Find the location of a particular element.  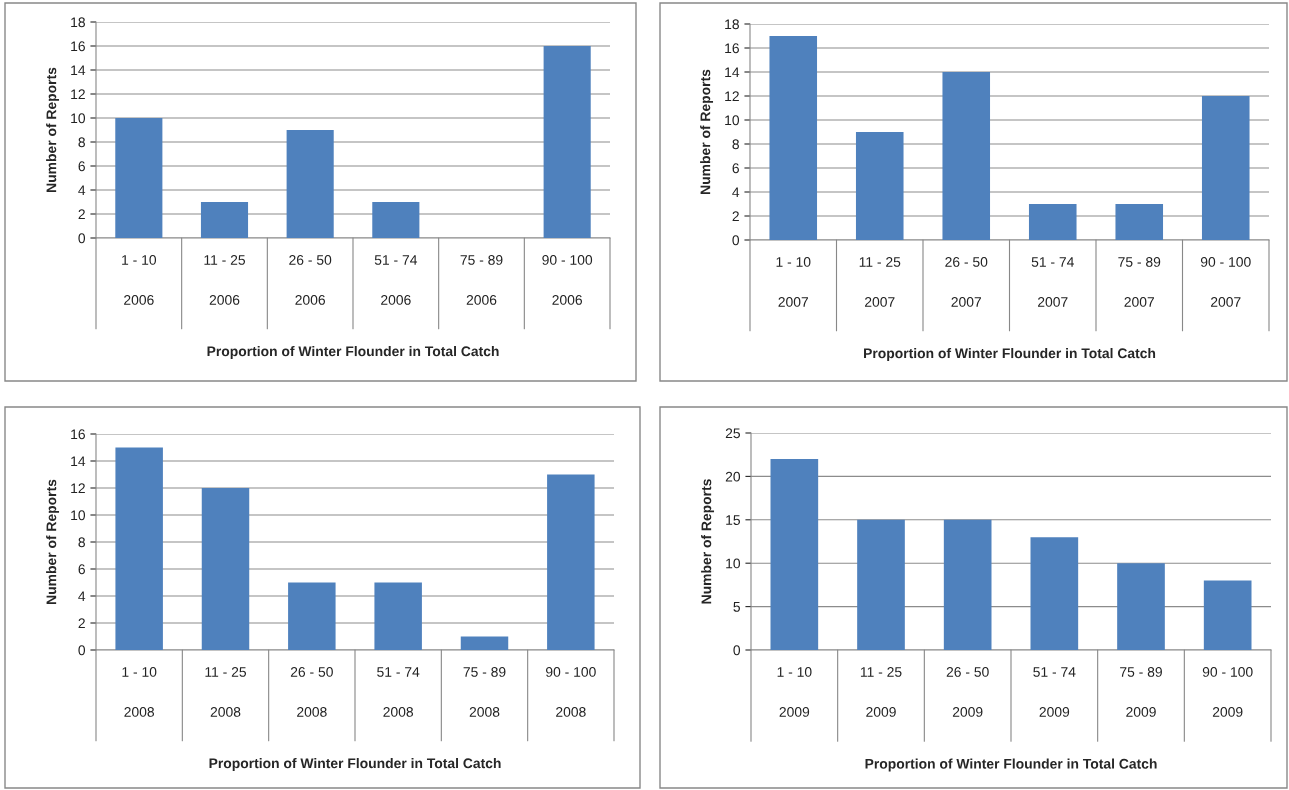

category-label: 26 - 50 2007 is located at coordinates (966, 282).